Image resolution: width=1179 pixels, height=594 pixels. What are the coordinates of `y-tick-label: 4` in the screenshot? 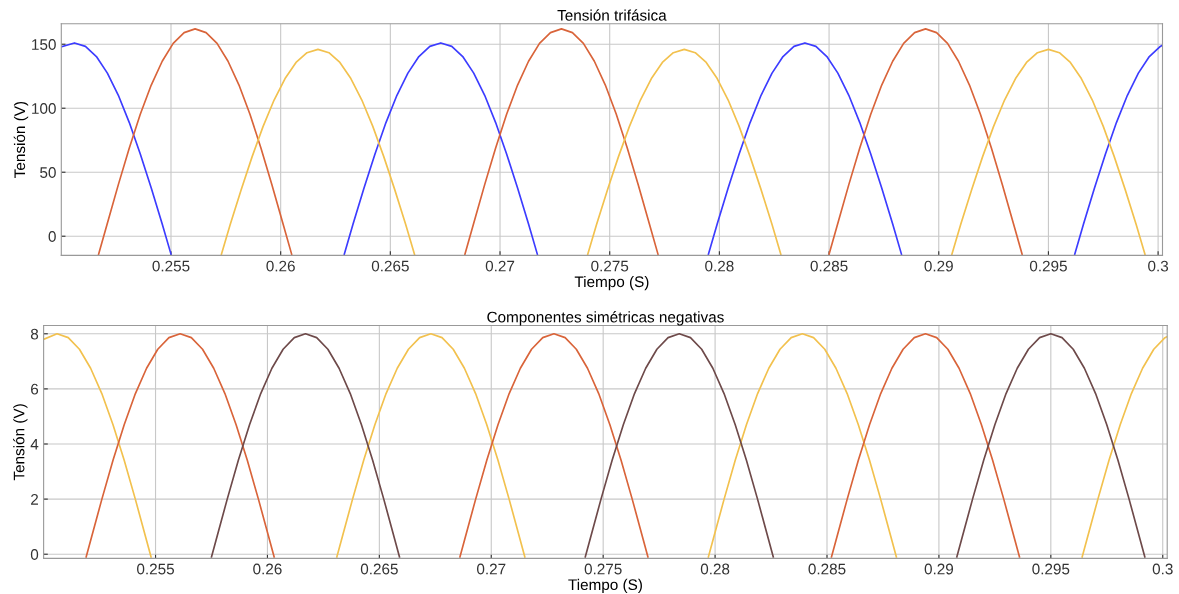 It's located at (34, 444).